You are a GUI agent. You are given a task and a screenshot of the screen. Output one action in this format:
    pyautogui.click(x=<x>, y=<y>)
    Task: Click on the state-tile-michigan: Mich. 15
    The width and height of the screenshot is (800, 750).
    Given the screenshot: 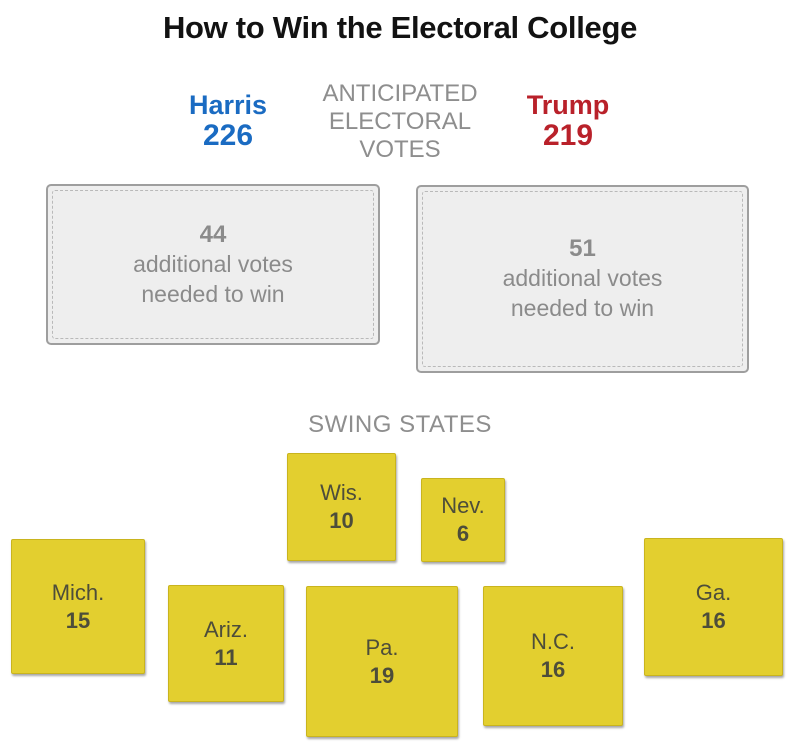 What is the action you would take?
    pyautogui.click(x=78, y=606)
    